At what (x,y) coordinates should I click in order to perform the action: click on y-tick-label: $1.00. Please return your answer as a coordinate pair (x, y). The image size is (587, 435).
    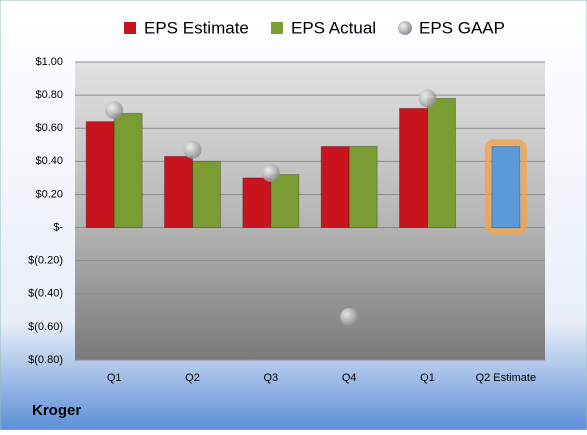
    Looking at the image, I should click on (49, 62).